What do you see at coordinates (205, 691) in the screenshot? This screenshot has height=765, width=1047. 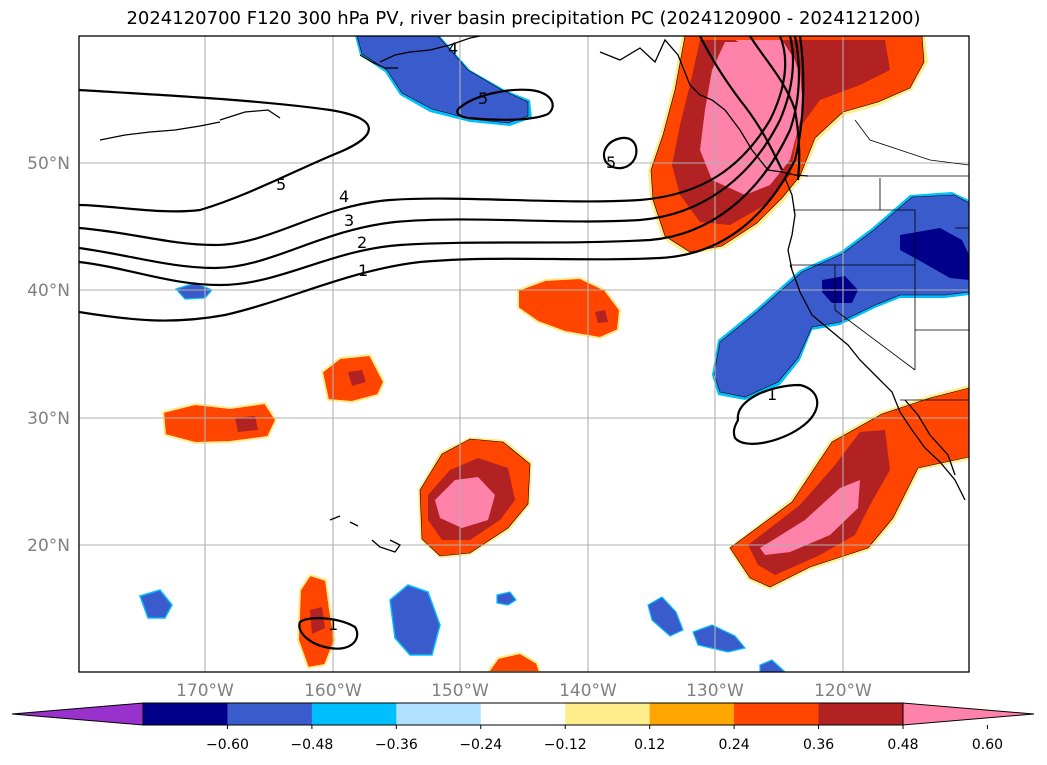 I see `lon-tick-170w: 170°W` at bounding box center [205, 691].